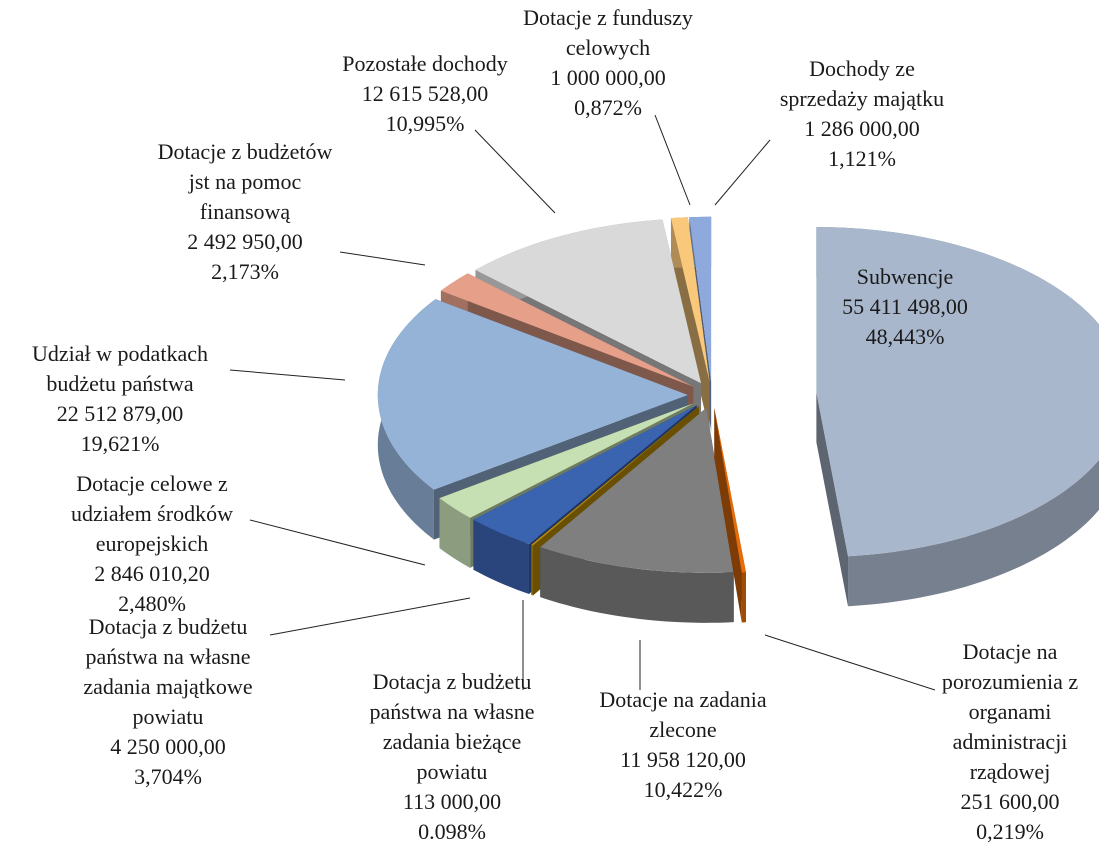 The height and width of the screenshot is (849, 1099). Describe the element at coordinates (905, 306) in the screenshot. I see `slice-amount: 55 411 498,00` at that location.